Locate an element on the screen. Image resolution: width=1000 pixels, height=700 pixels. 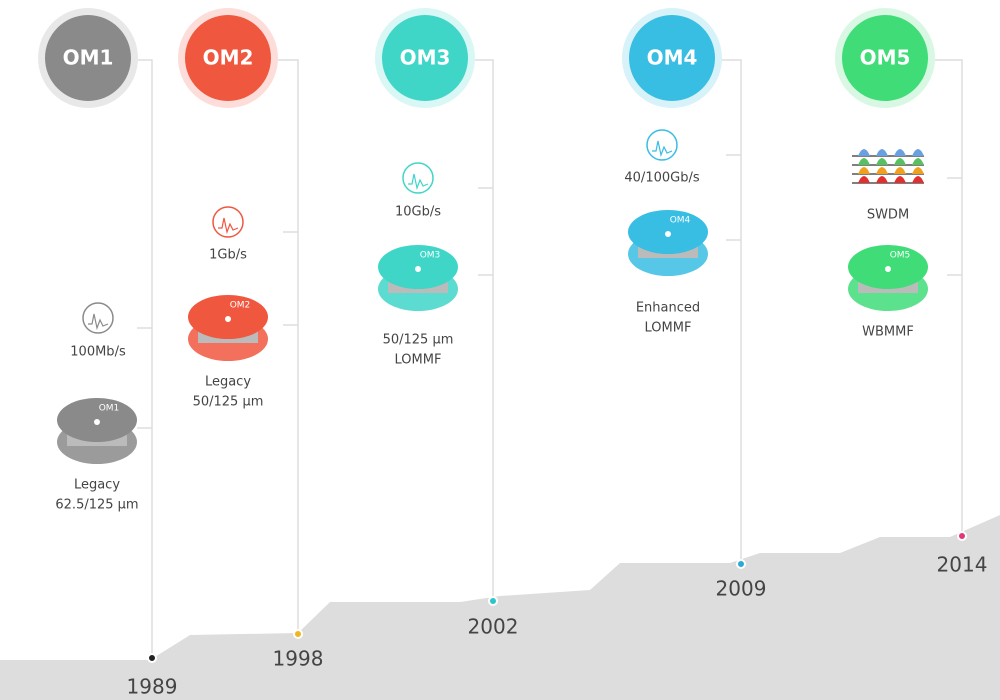
year: 1989 is located at coordinates (152, 687).